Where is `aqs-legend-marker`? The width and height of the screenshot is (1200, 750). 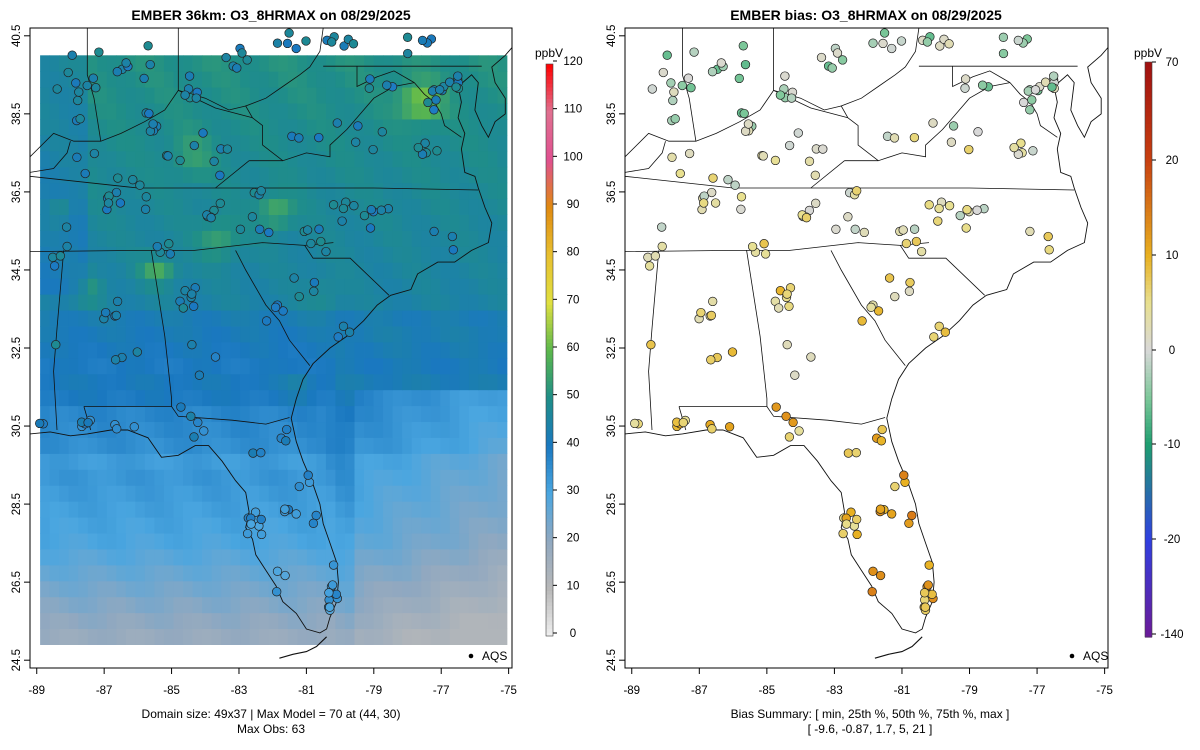
aqs-legend-marker is located at coordinates (1072, 656).